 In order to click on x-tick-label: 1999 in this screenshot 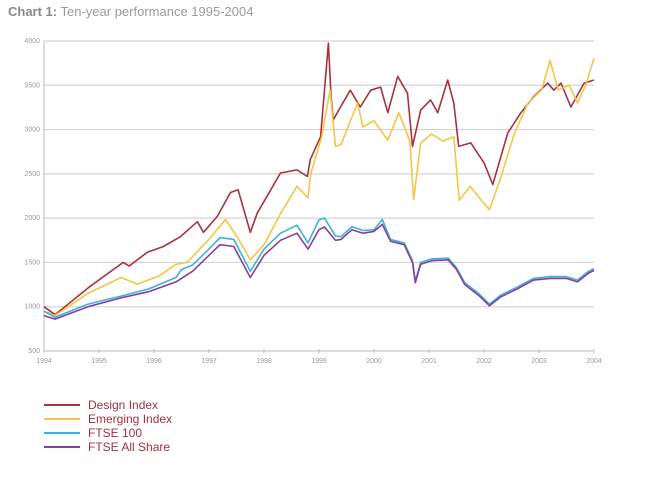, I will do `click(319, 361)`.